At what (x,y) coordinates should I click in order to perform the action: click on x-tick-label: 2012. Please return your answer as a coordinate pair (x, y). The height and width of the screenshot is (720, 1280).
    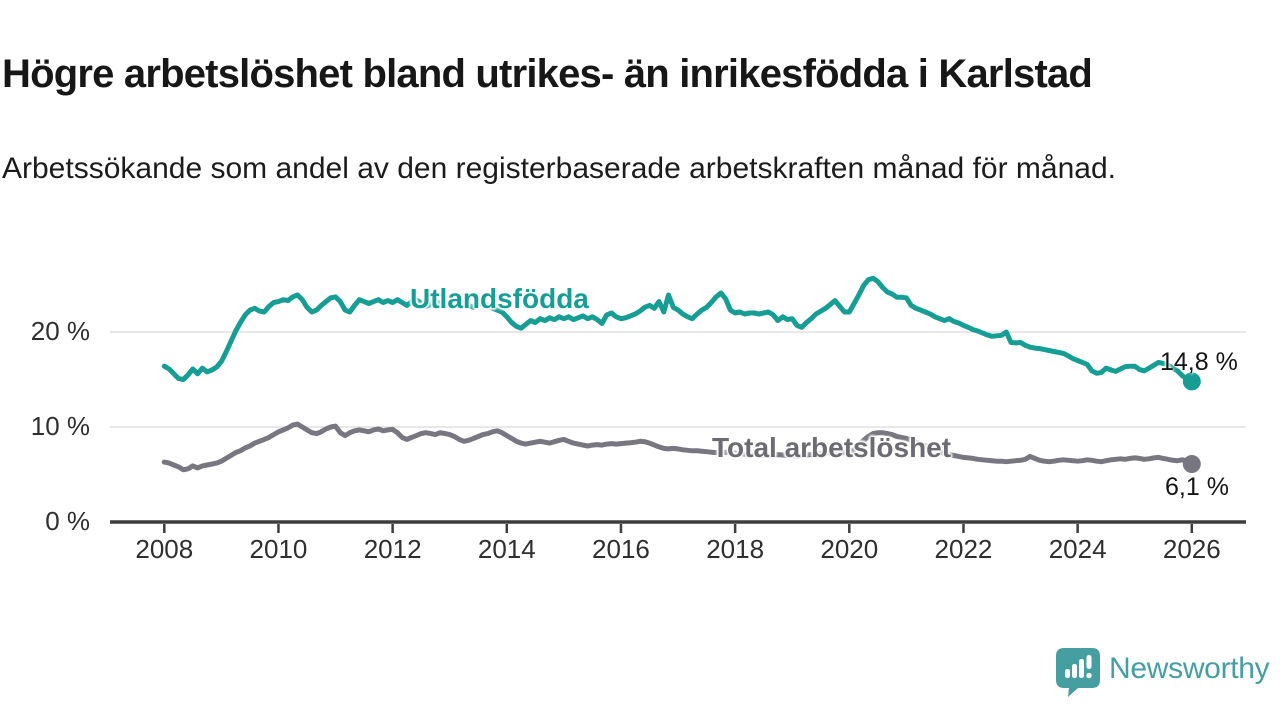
    Looking at the image, I should click on (392, 549).